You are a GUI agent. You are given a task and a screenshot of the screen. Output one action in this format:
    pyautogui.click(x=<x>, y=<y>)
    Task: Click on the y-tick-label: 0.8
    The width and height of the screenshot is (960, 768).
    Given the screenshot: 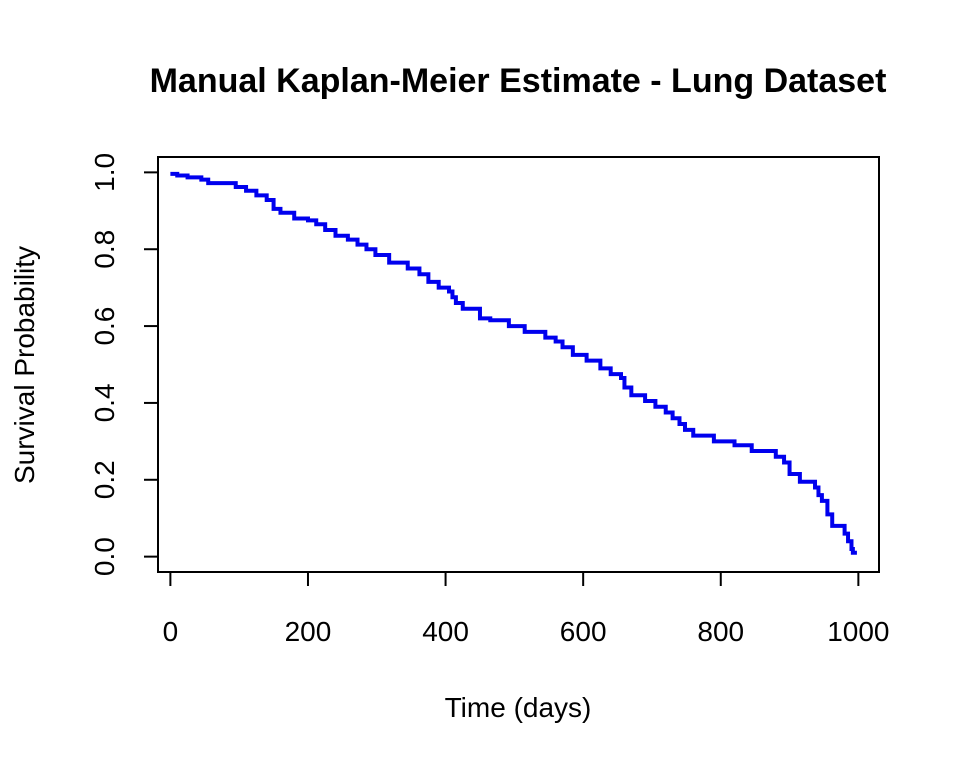 What is the action you would take?
    pyautogui.click(x=104, y=249)
    